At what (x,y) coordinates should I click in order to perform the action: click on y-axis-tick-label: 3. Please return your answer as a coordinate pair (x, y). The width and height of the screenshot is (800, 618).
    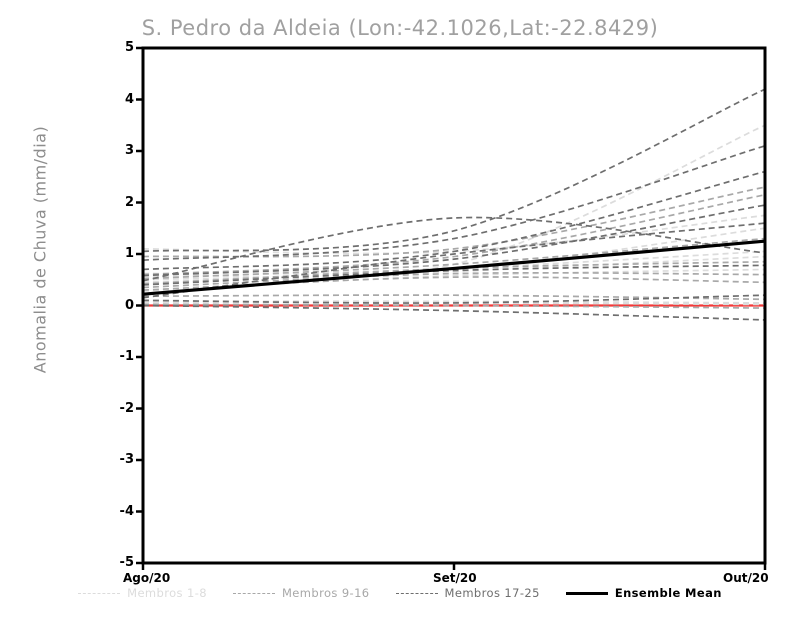
    Looking at the image, I should click on (129, 150).